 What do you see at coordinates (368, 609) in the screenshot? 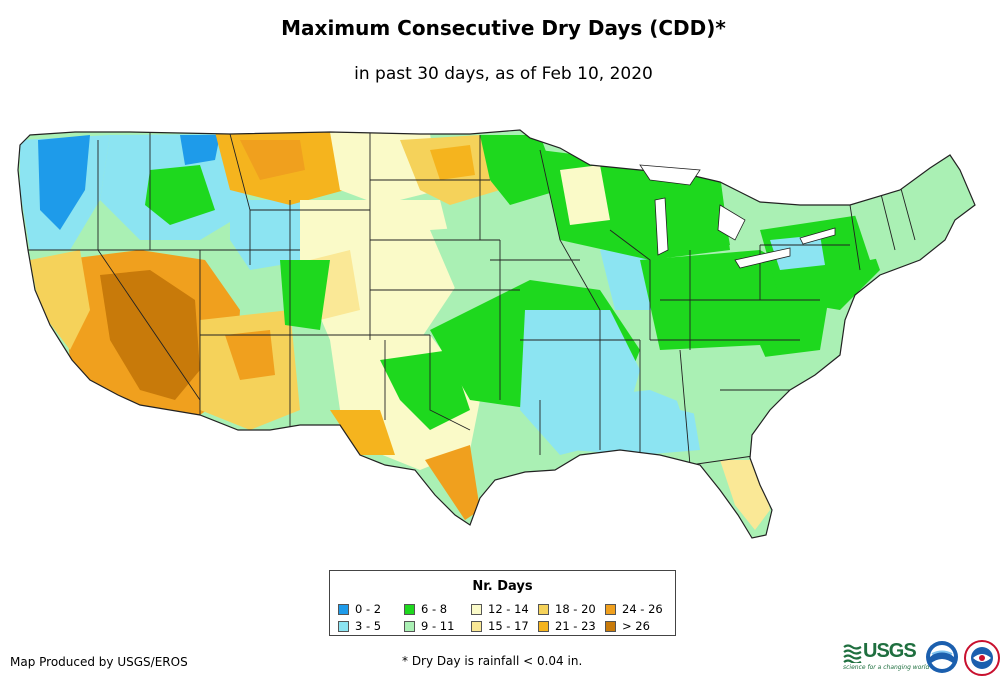
I see `legend-label: 0 - 2` at bounding box center [368, 609].